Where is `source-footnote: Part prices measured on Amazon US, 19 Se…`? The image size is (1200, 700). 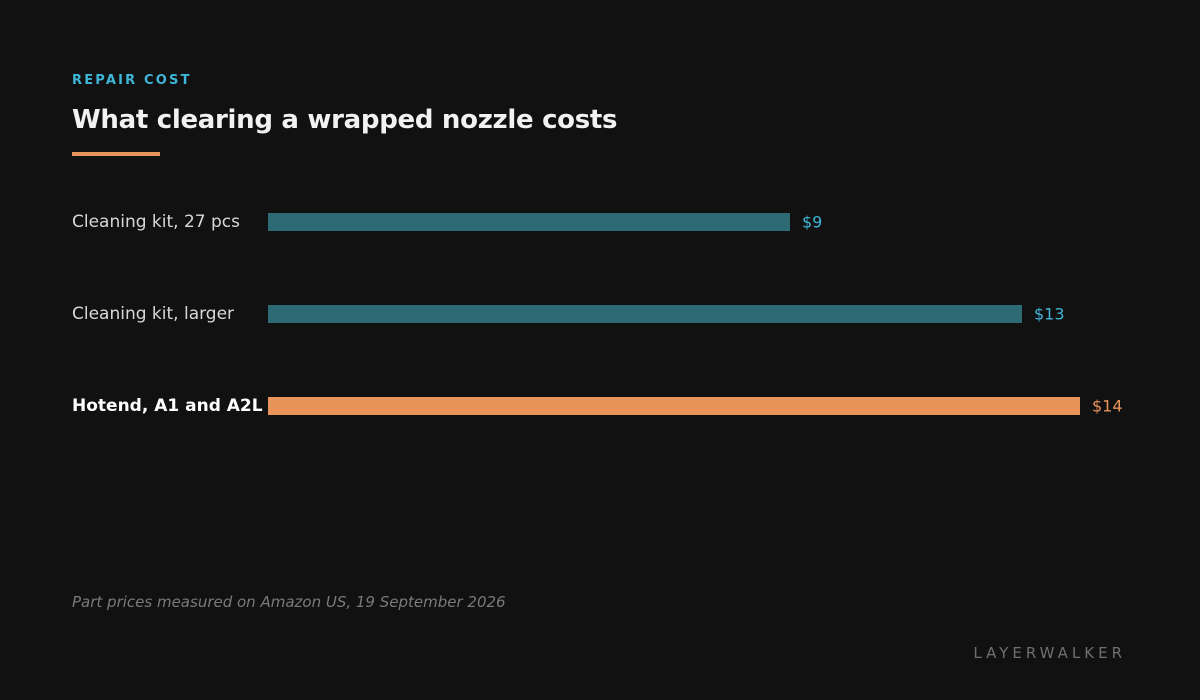
source-footnote: Part prices measured on Amazon US, 19 Se… is located at coordinates (289, 602).